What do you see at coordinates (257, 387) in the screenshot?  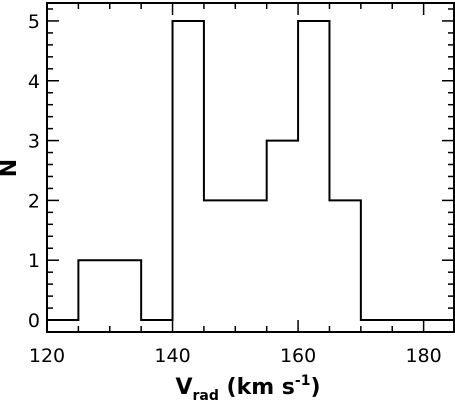 I see `x-axis-title-unit: (km s` at bounding box center [257, 387].